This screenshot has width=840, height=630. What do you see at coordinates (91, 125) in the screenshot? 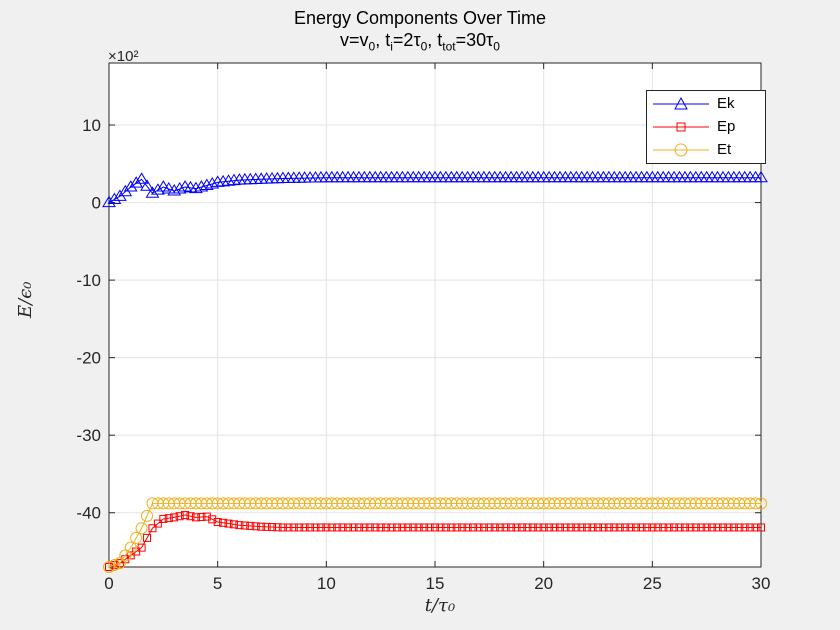
I see `y-tick-label: 10` at bounding box center [91, 125].